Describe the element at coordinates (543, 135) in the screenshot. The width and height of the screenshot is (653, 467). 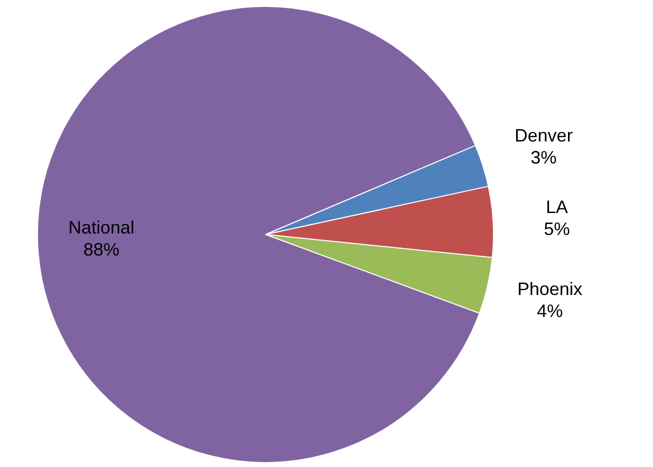
I see `slice-label: Denver` at that location.